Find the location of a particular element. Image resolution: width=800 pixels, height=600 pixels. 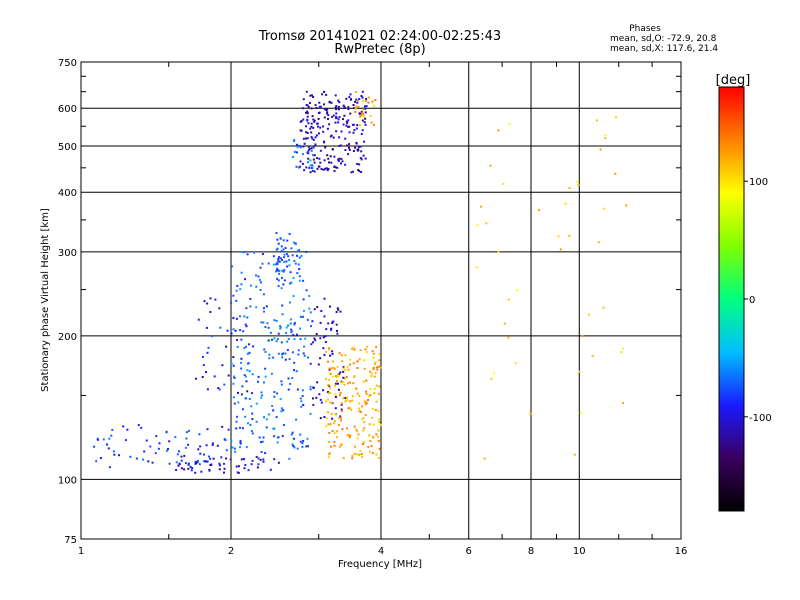

stats-line-o: mean, sd,O: -72.9, 20.8 is located at coordinates (663, 39).